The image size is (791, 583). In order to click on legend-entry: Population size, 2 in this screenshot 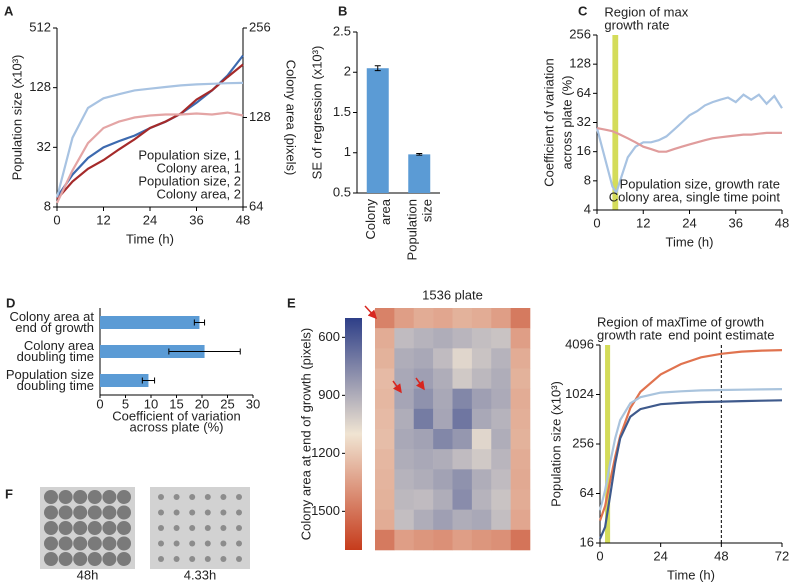, I will do `click(189, 180)`.